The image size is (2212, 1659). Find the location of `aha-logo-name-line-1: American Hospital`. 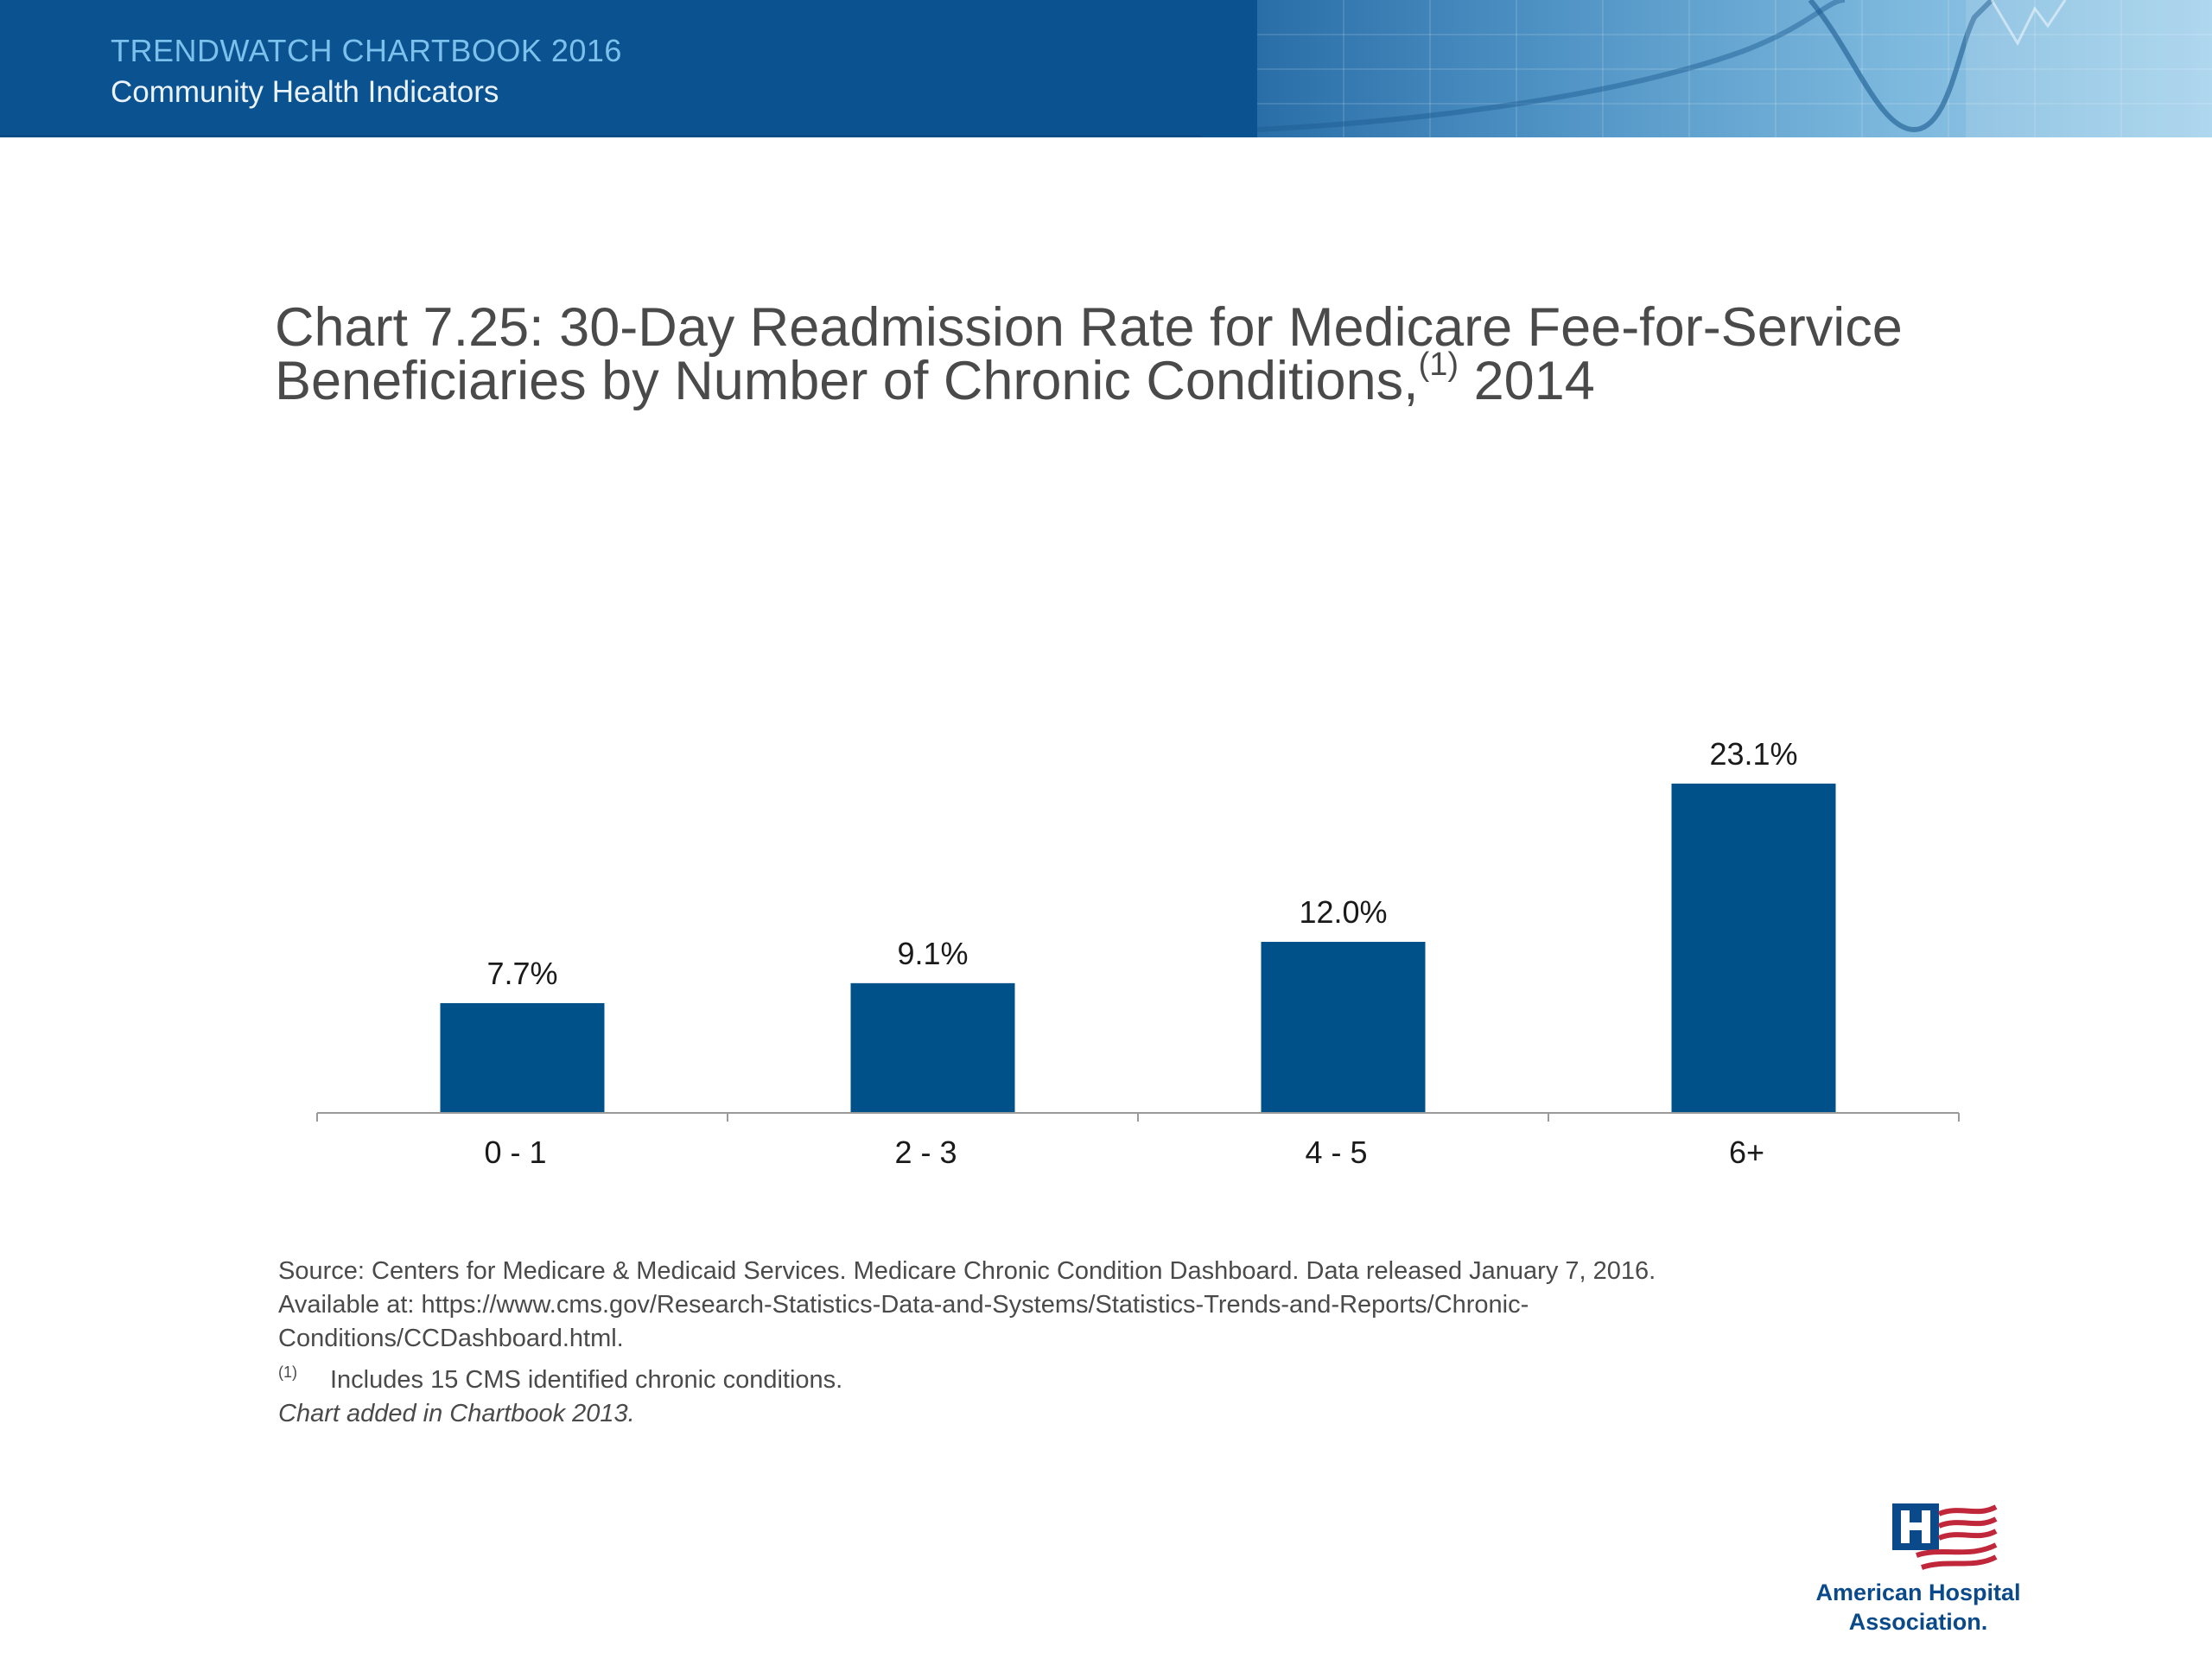

aha-logo-name-line-1: American Hospital is located at coordinates (1918, 1592).